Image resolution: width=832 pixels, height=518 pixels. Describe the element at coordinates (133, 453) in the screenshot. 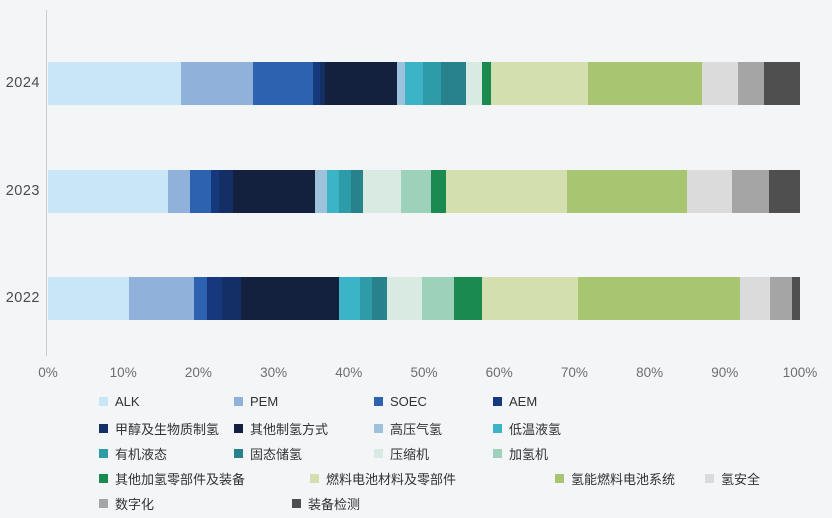

I see `legend-item-有机液态: 有机液态` at that location.